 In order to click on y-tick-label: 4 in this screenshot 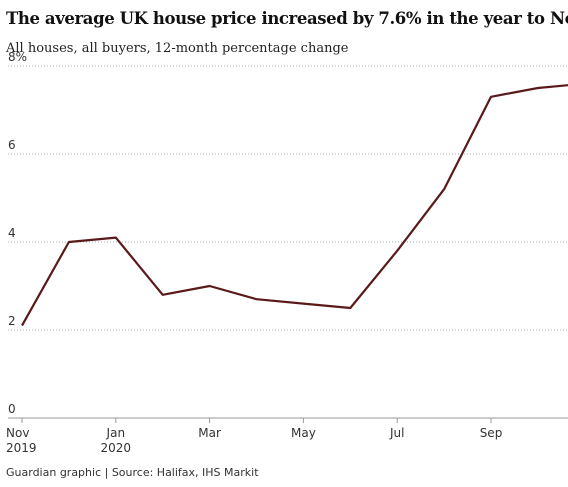, I will do `click(12, 233)`.